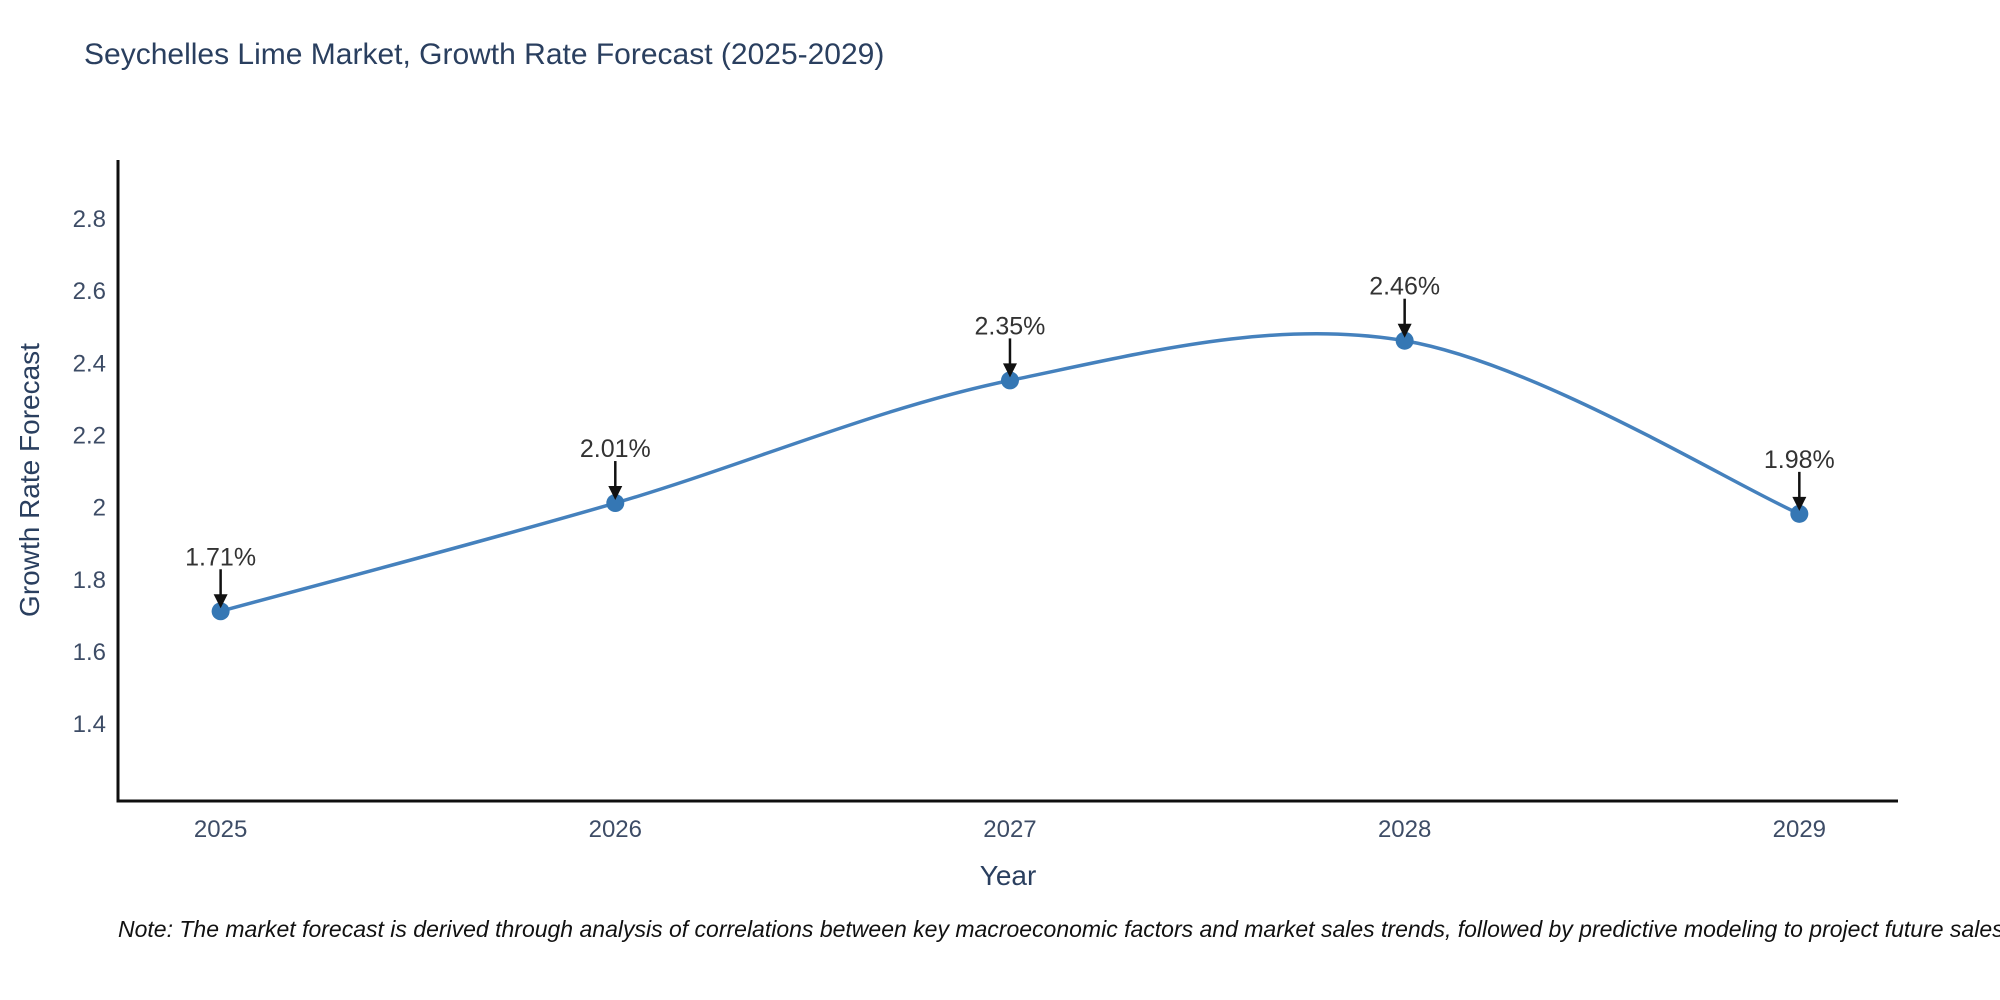 This screenshot has width=2000, height=1000. I want to click on y-tick-label: 2.8, so click(89, 219).